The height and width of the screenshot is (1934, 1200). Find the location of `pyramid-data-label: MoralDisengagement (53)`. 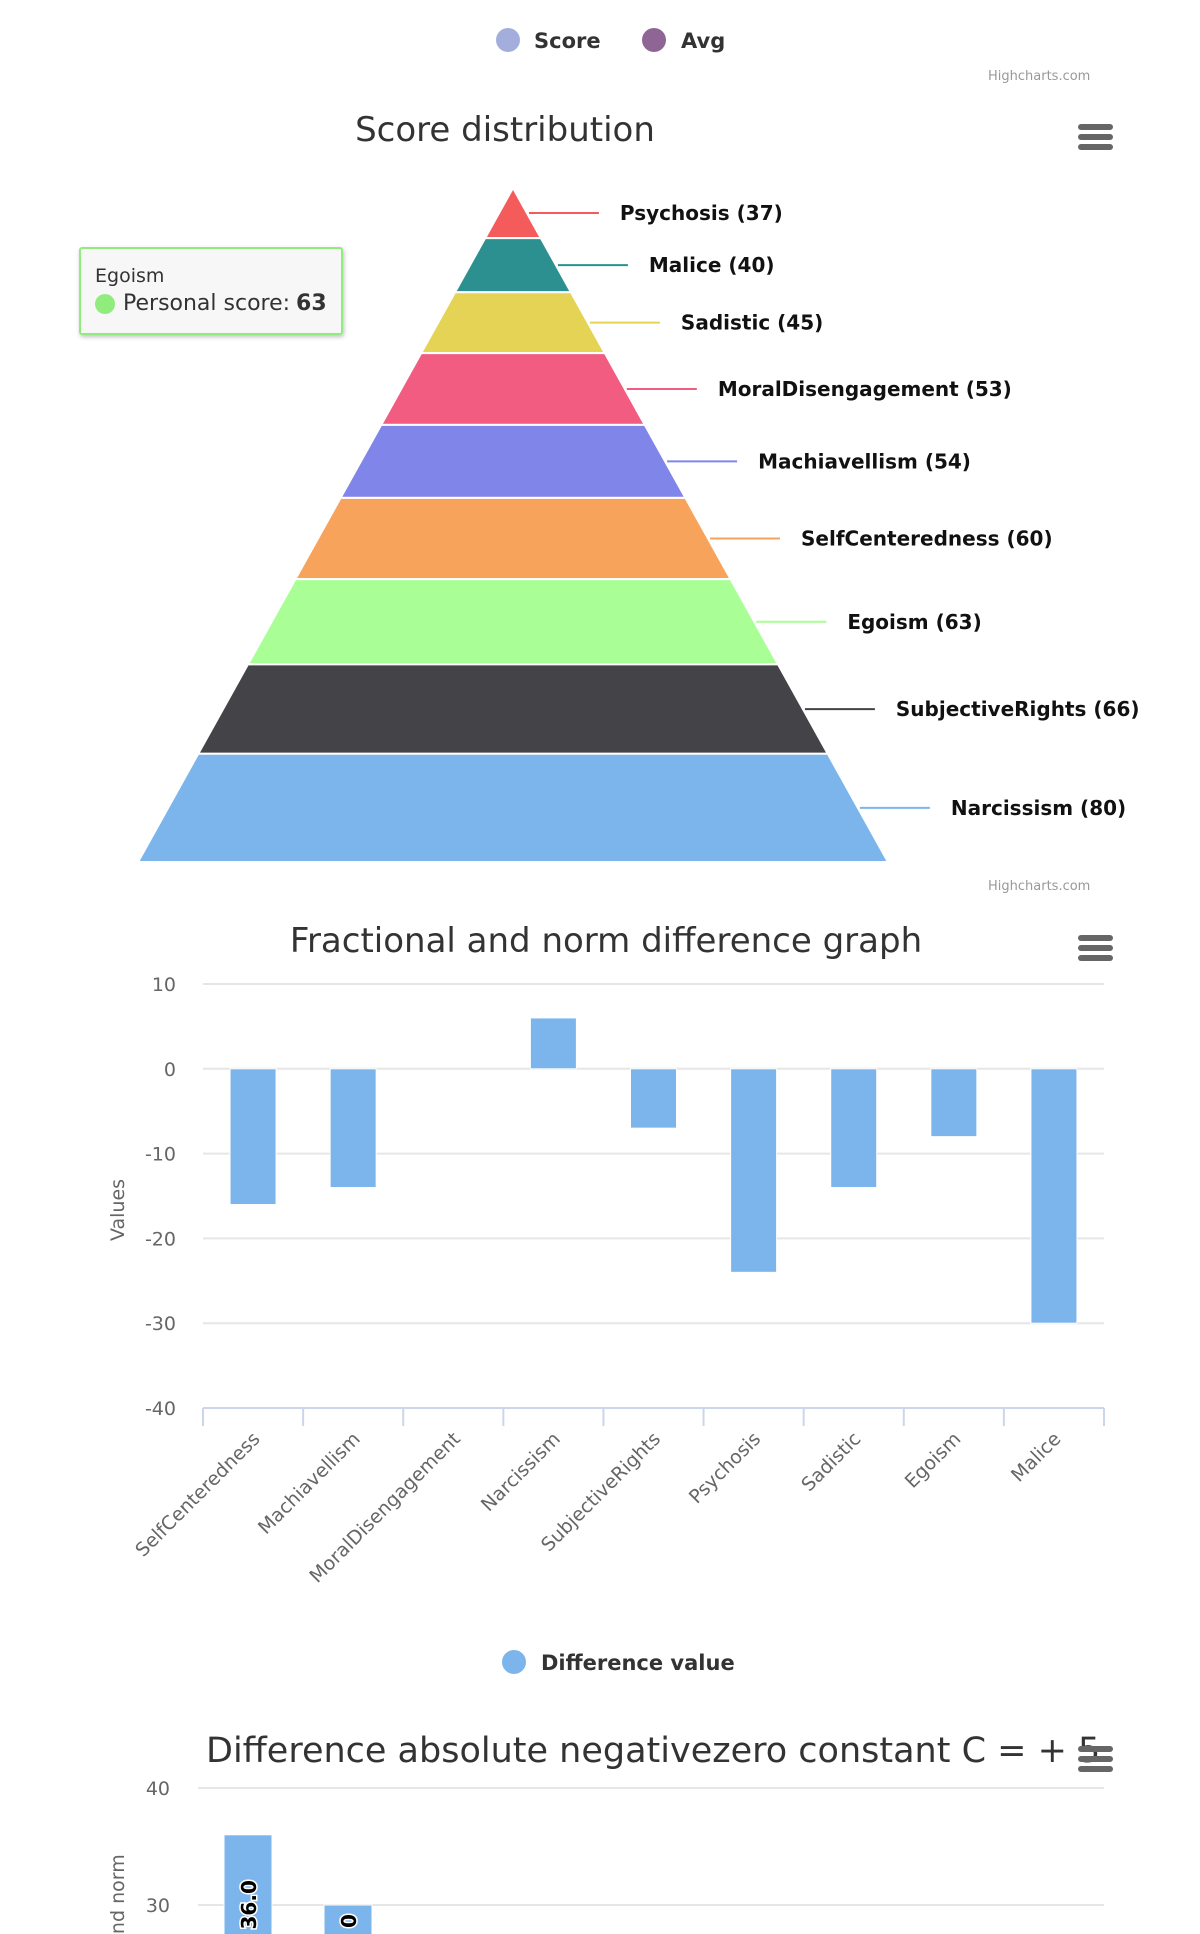

pyramid-data-label: MoralDisengagement (53) is located at coordinates (865, 389).